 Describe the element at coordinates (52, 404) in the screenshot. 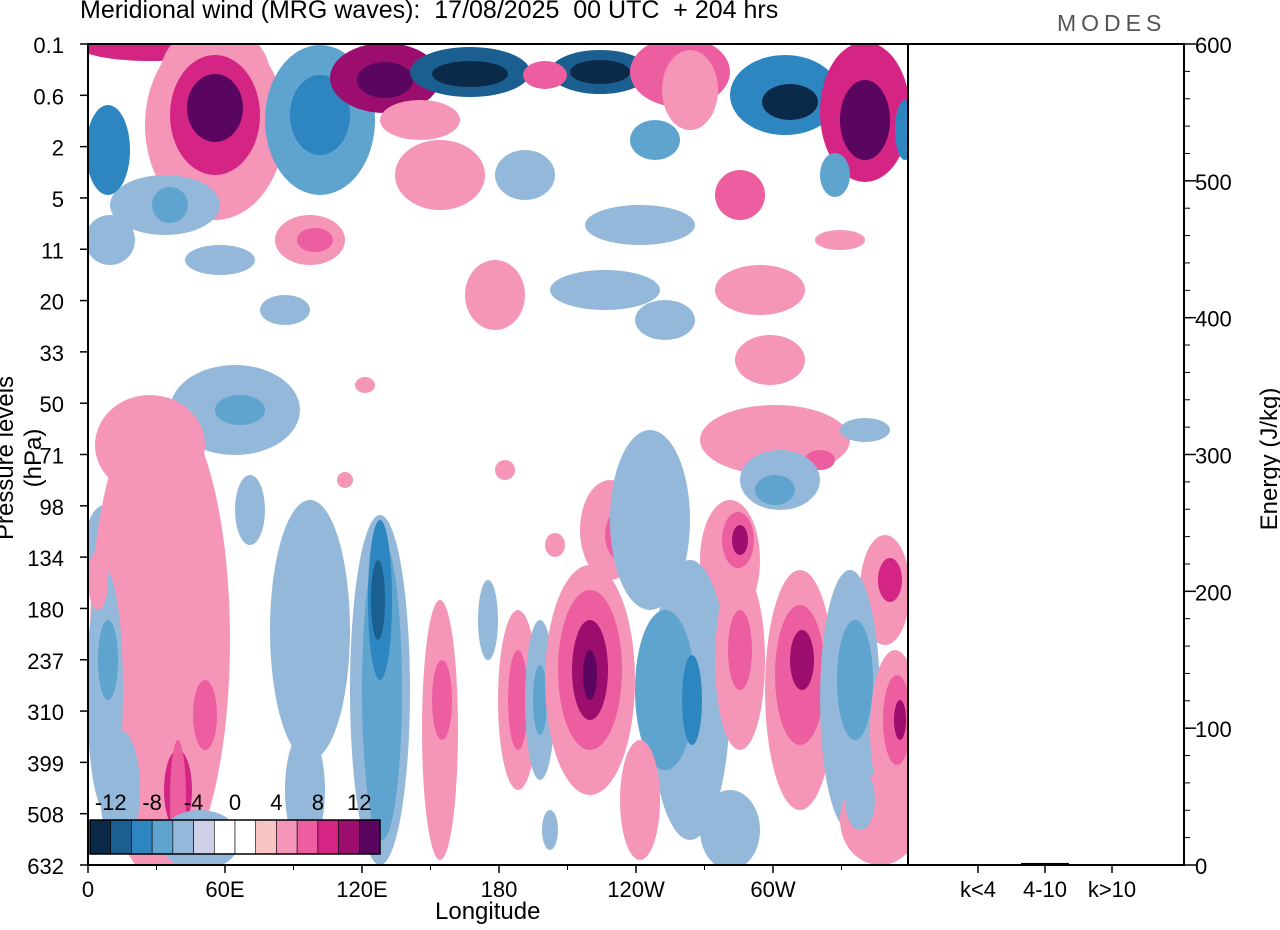

I see `y-tick-label: 50` at that location.